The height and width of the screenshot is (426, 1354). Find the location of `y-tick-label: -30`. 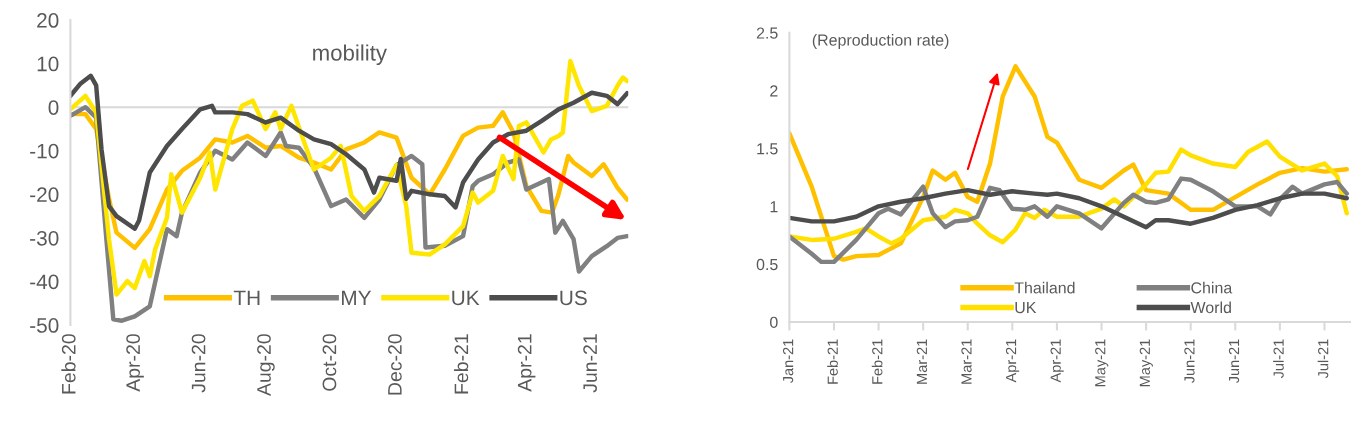

y-tick-label: -30 is located at coordinates (44, 238).